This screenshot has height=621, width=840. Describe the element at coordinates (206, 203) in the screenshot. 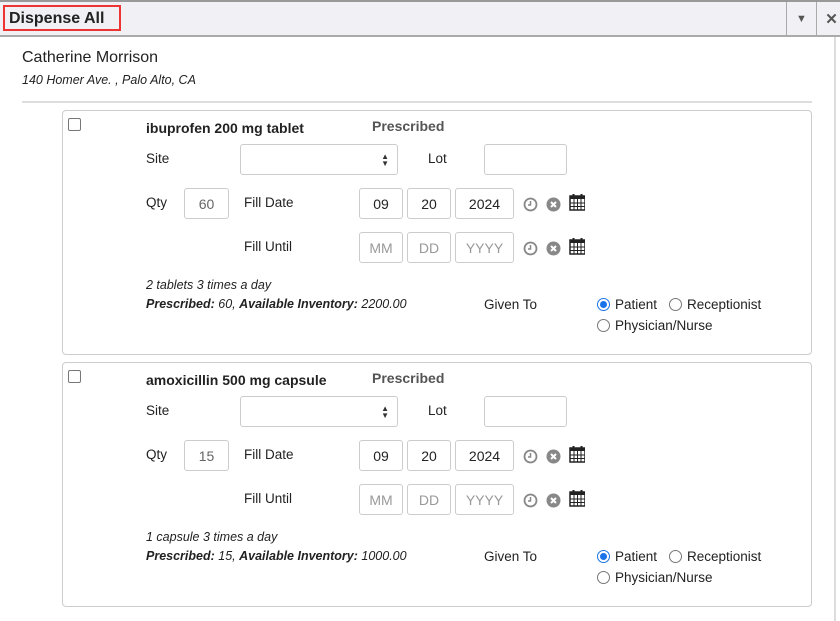

I see `qty-input: 60` at that location.